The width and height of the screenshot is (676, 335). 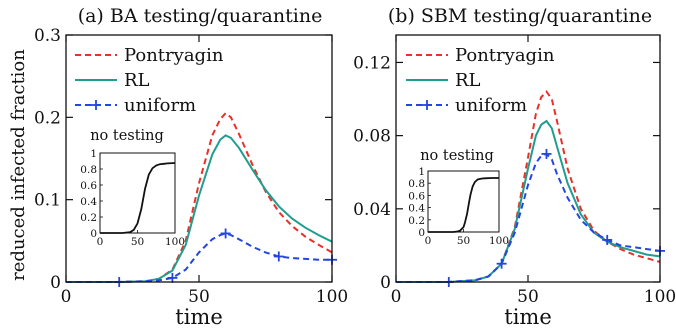 What do you see at coordinates (88, 186) in the screenshot?
I see `panel-a-inset-y-tick-label: 0.6` at bounding box center [88, 186].